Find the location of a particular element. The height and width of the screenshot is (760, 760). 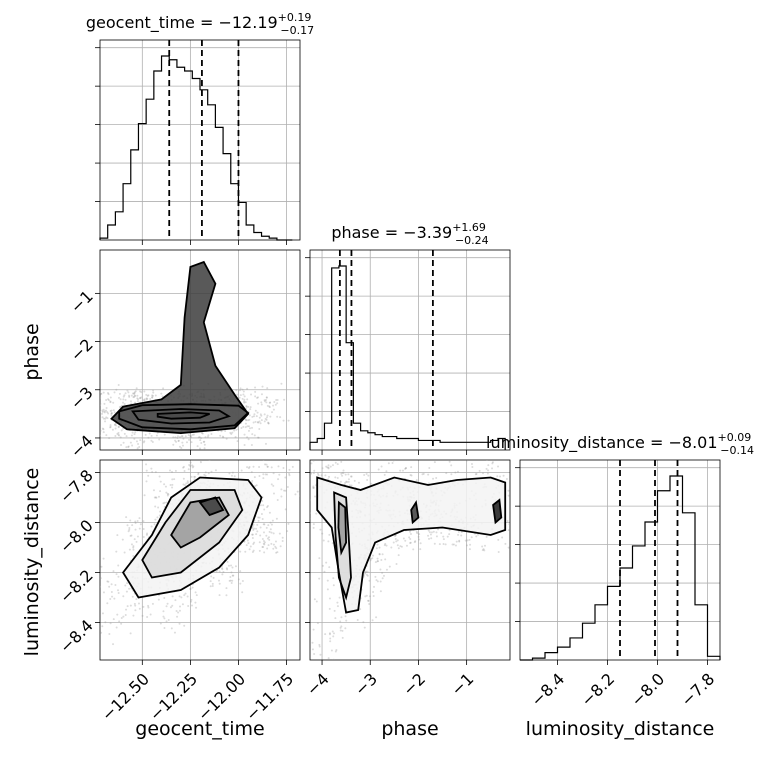

ylabel-luminosity-distance: luminosity_distance is located at coordinates (32, 562).